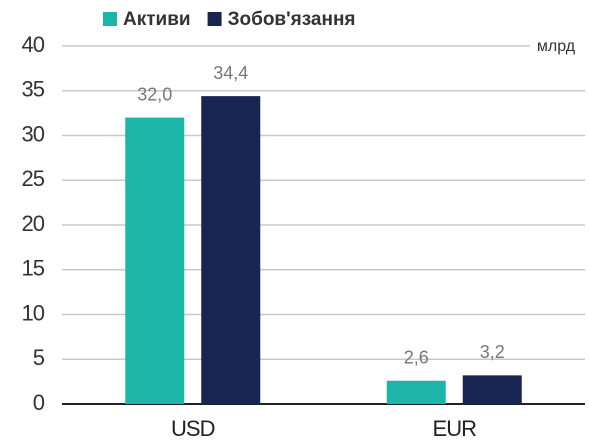 This screenshot has width=589, height=442. What do you see at coordinates (416, 357) in the screenshot?
I see `value-label: 2,6` at bounding box center [416, 357].